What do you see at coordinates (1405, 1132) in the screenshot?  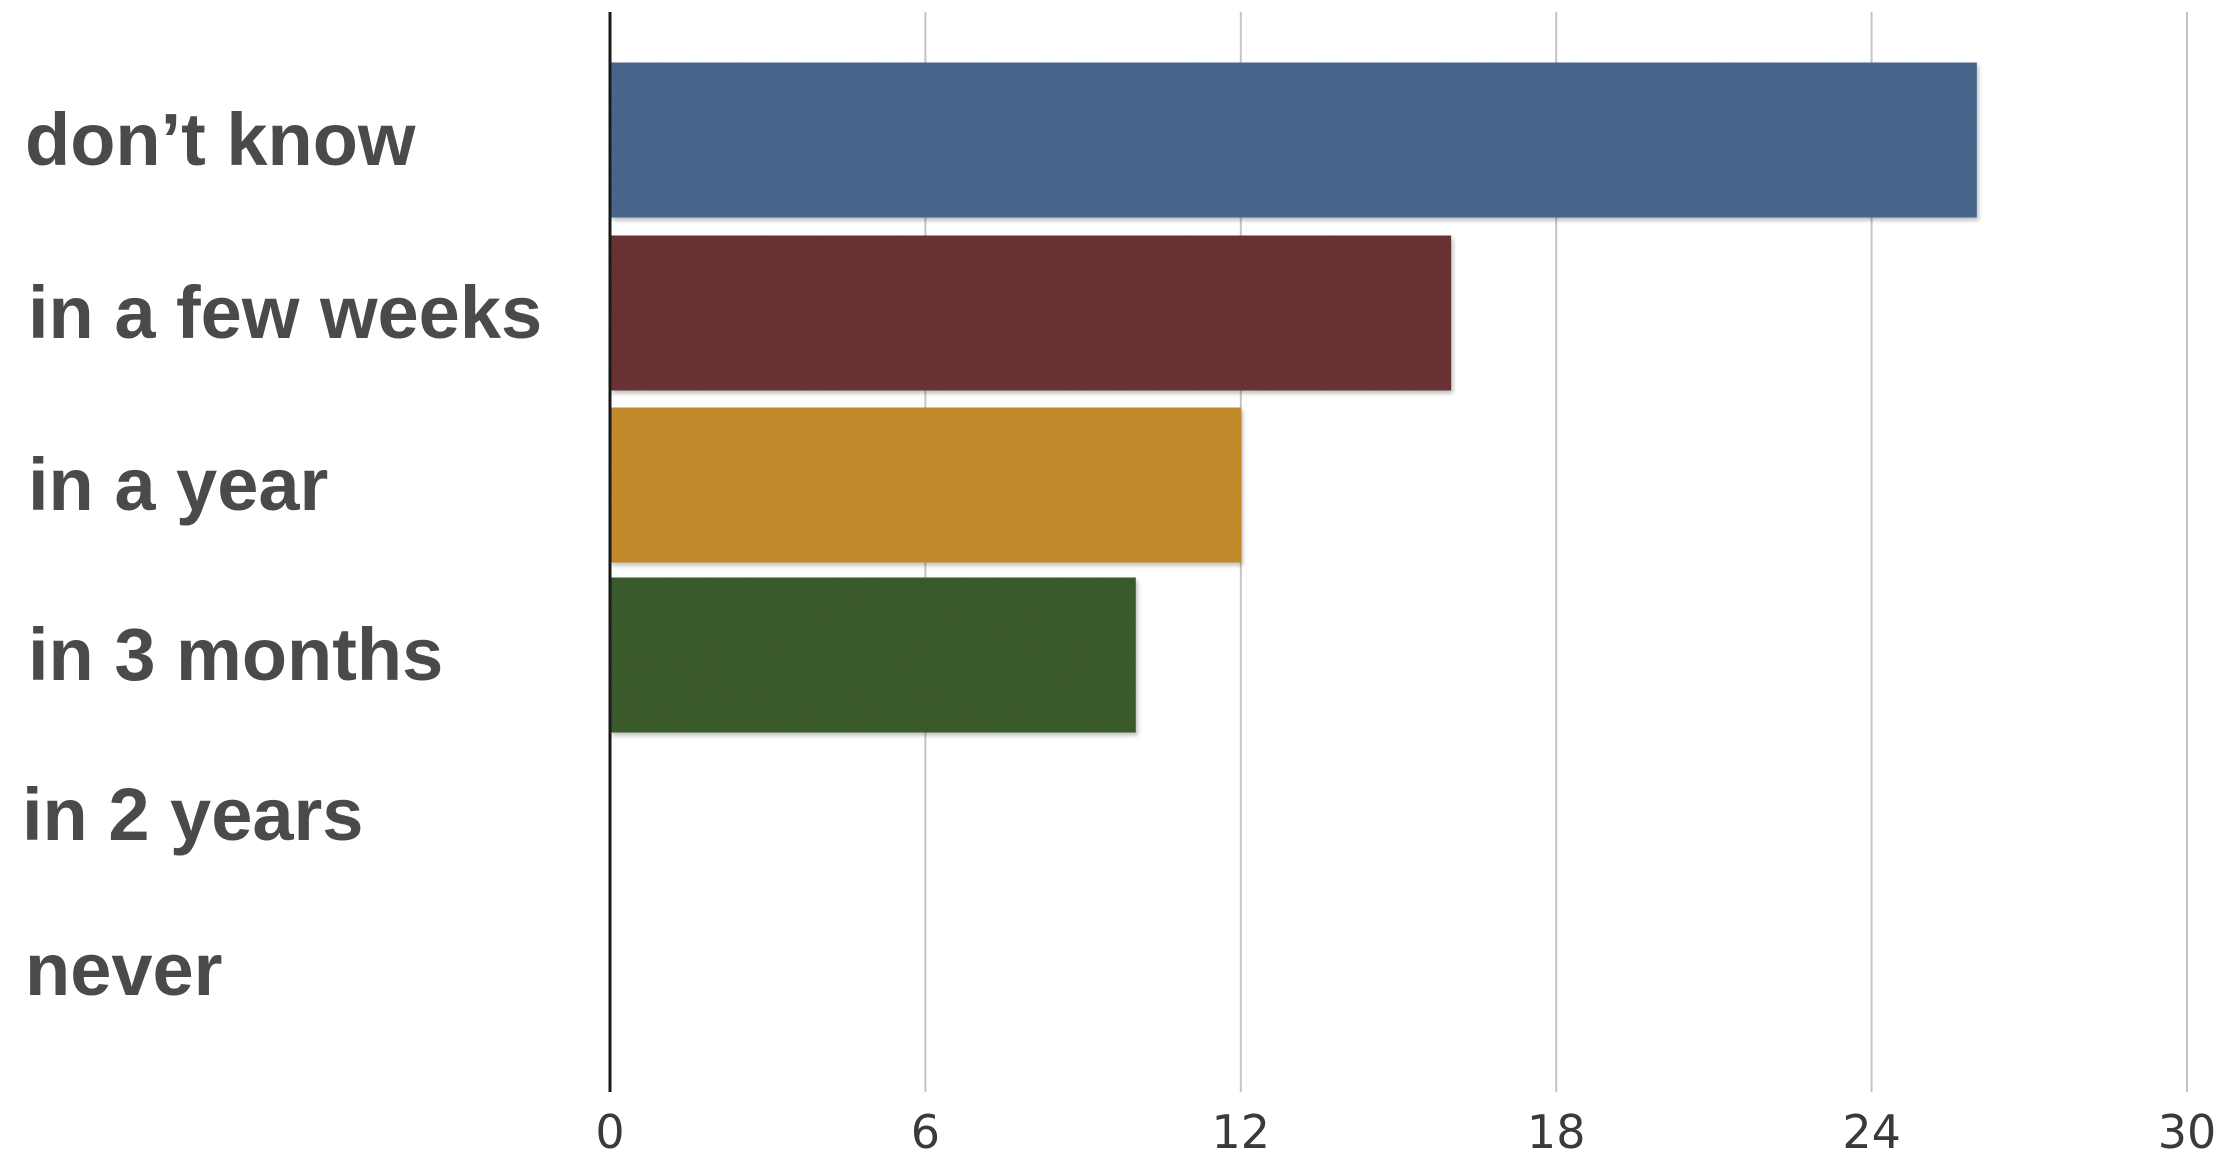 I see `x-tick-labels: 0 6 12 18 24 30` at bounding box center [1405, 1132].